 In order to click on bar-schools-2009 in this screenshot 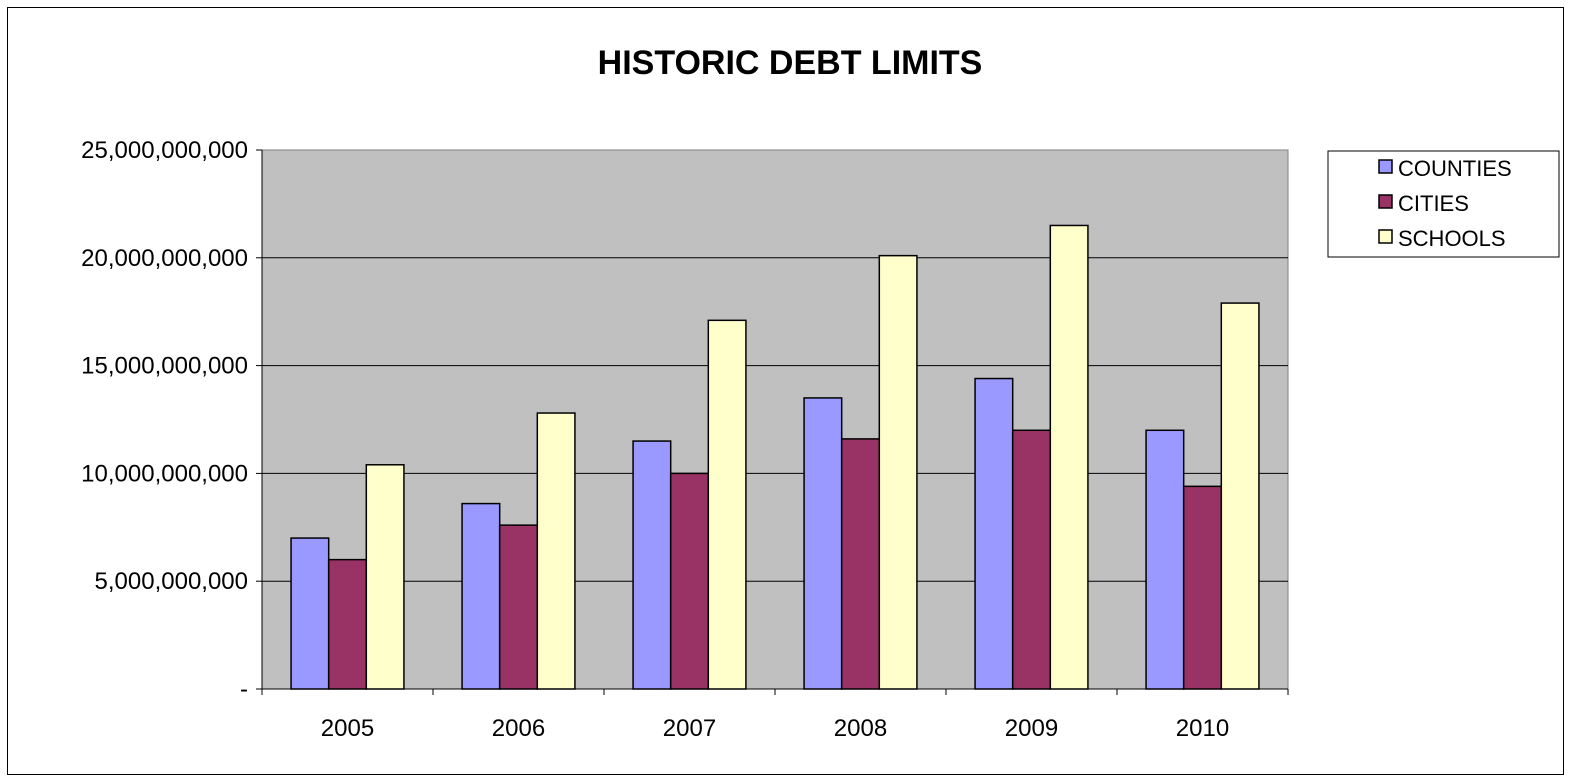, I will do `click(1069, 457)`.